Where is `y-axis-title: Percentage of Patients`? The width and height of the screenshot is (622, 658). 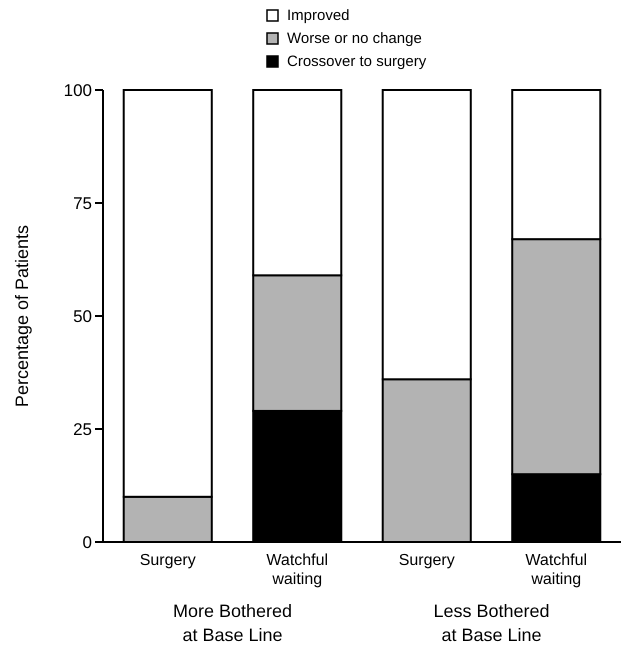 y-axis-title: Percentage of Patients is located at coordinates (22, 316).